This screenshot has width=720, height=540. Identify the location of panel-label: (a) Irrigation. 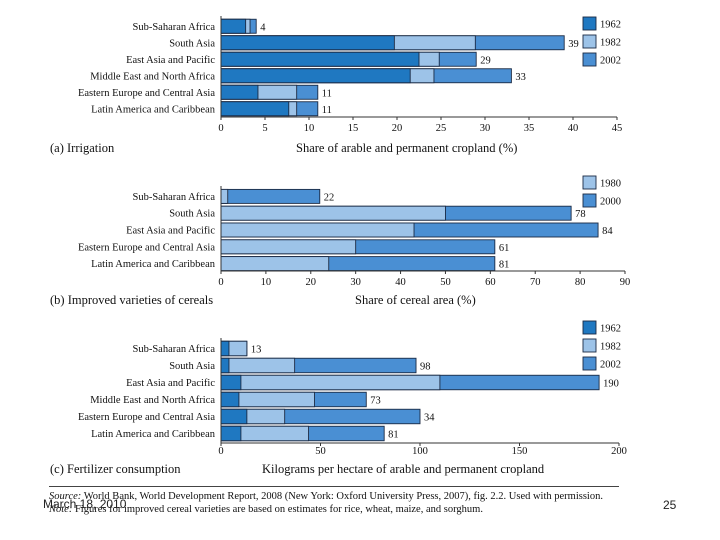
(82, 148).